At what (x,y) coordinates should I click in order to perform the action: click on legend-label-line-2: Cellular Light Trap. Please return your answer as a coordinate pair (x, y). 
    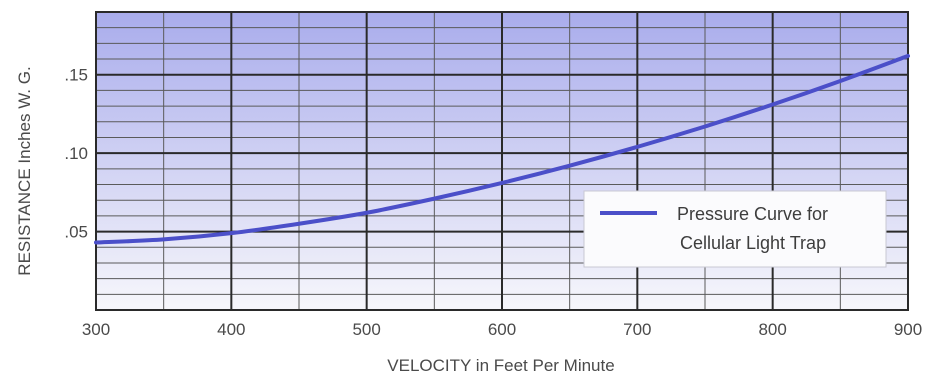
    Looking at the image, I should click on (753, 243).